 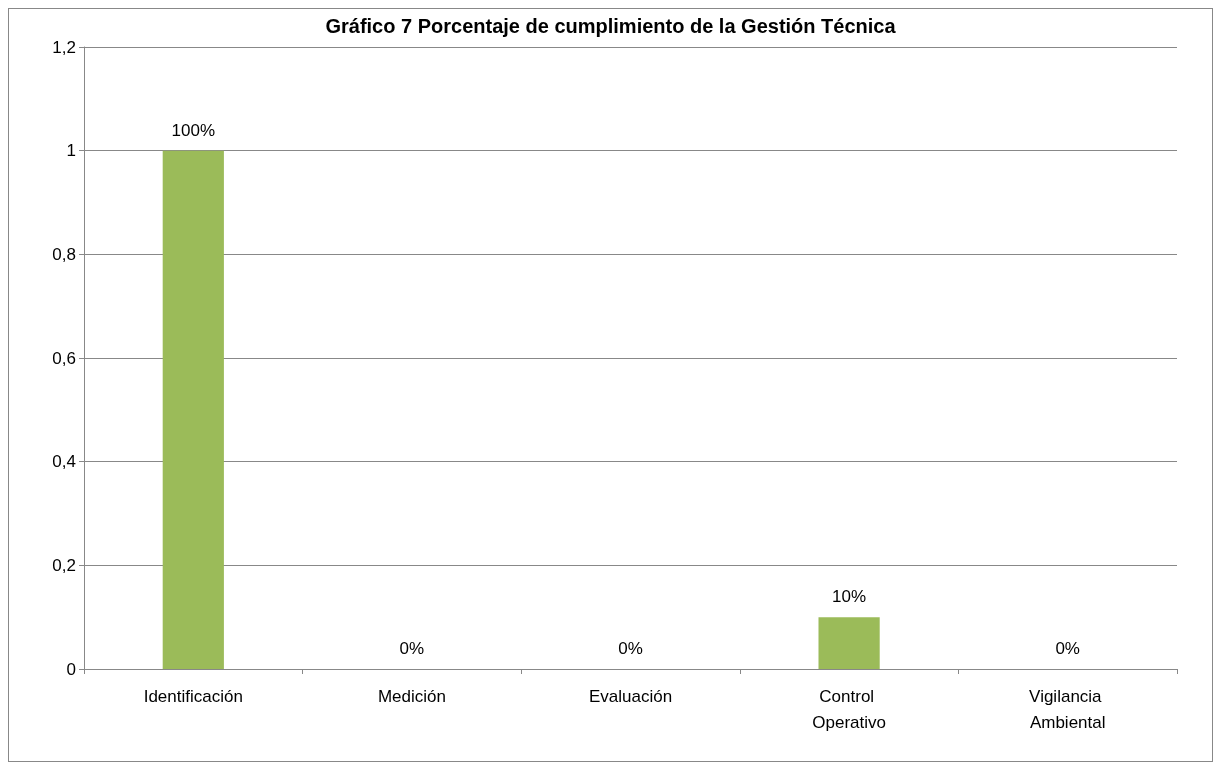 What do you see at coordinates (849, 709) in the screenshot?
I see `x-tick-label: Control Operativo` at bounding box center [849, 709].